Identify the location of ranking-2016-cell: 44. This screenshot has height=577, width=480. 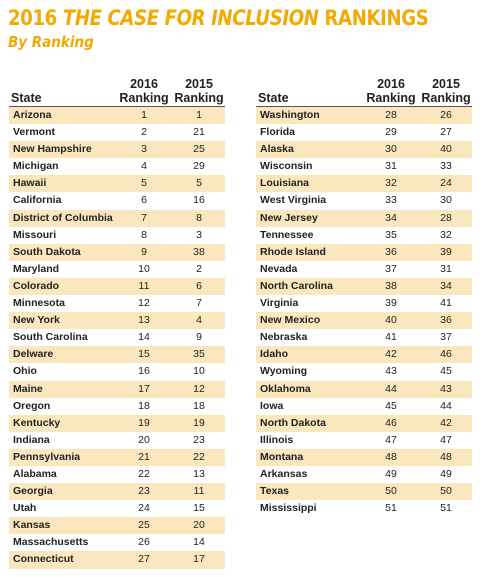
(391, 388).